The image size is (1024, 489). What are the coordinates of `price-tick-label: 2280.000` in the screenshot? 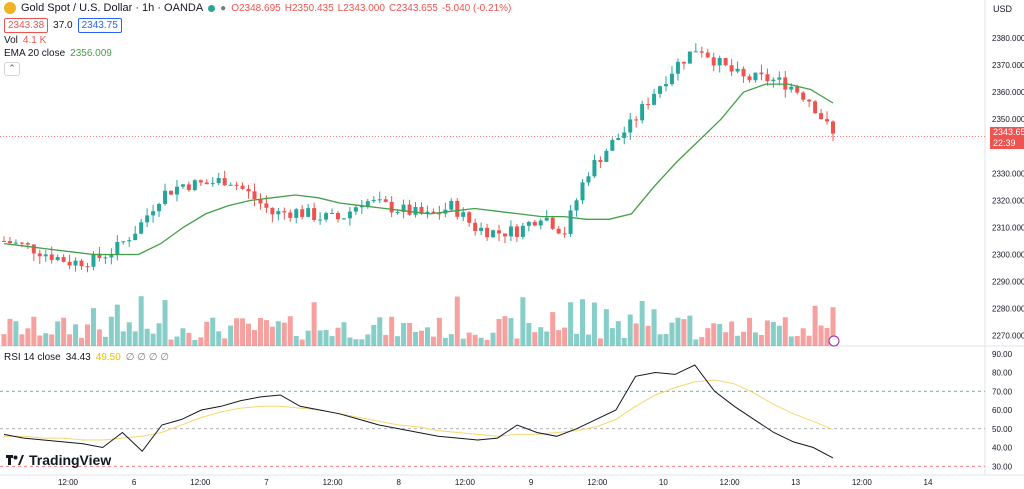 It's located at (1008, 309).